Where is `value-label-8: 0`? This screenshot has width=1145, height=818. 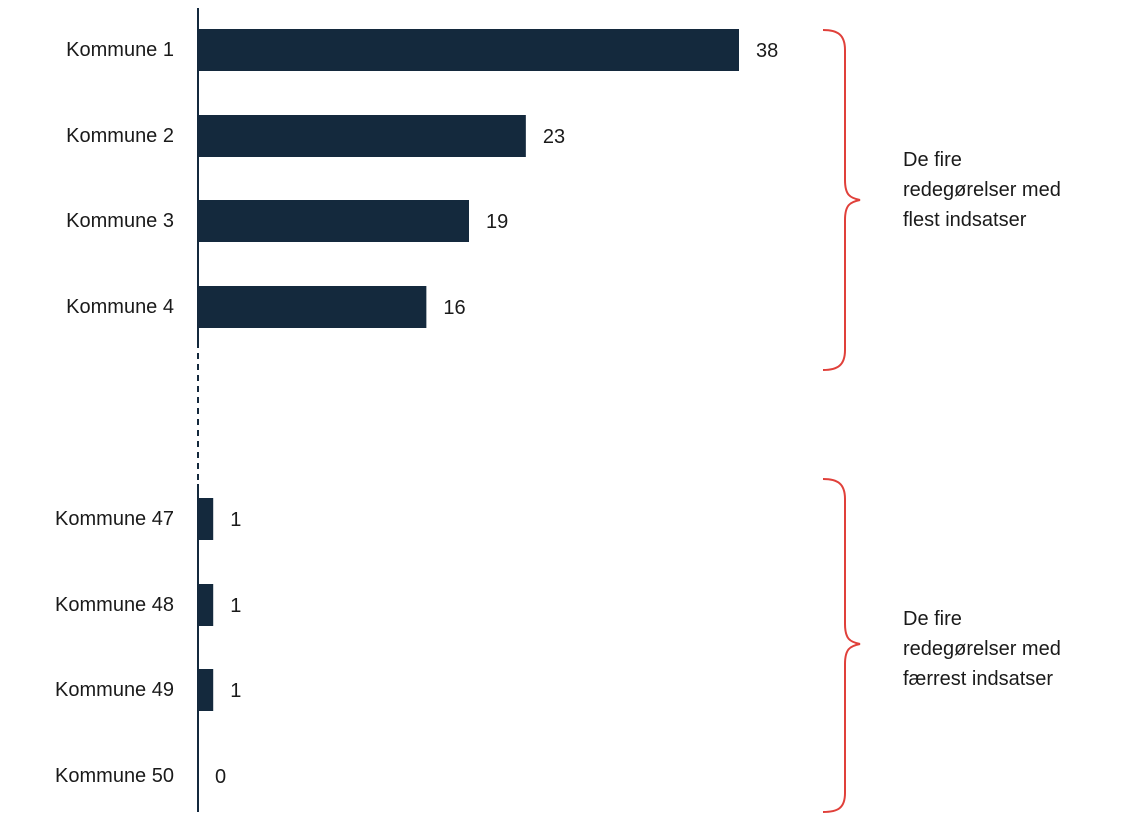
value-label-8: 0 is located at coordinates (221, 777).